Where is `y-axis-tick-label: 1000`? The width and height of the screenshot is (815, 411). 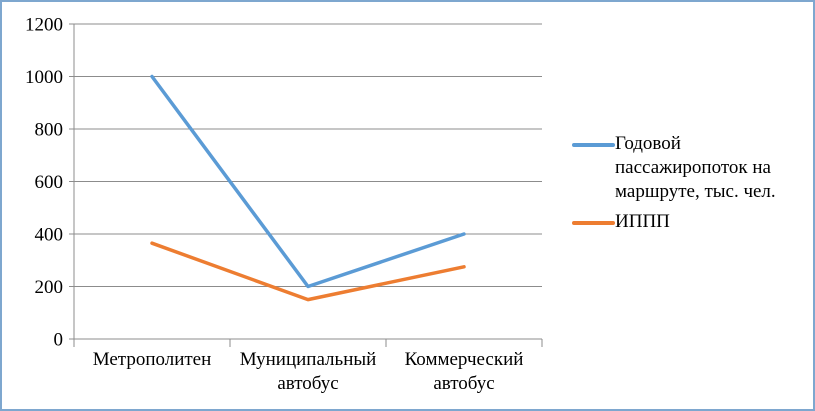 y-axis-tick-label: 1000 is located at coordinates (44, 77).